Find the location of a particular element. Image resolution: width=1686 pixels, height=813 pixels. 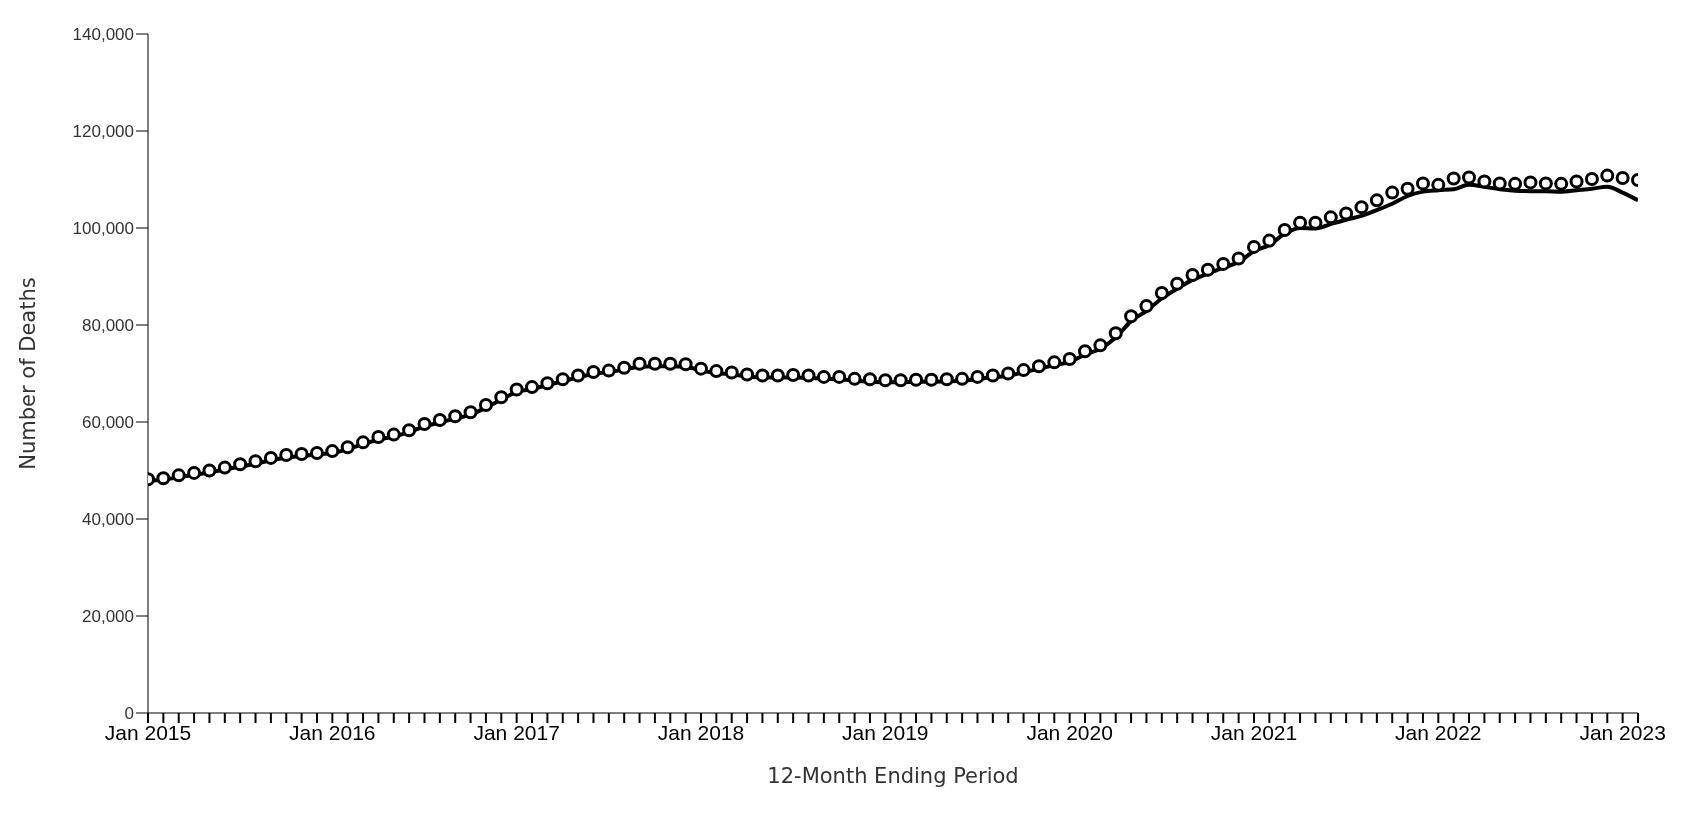

y-axis-title: Number of Deaths is located at coordinates (28, 373).